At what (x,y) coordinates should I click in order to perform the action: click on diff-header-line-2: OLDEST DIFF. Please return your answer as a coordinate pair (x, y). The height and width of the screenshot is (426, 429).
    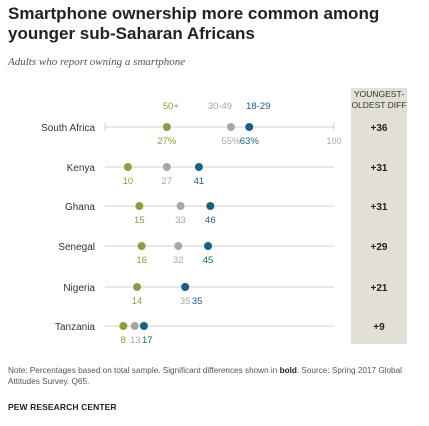
    Looking at the image, I should click on (378, 105).